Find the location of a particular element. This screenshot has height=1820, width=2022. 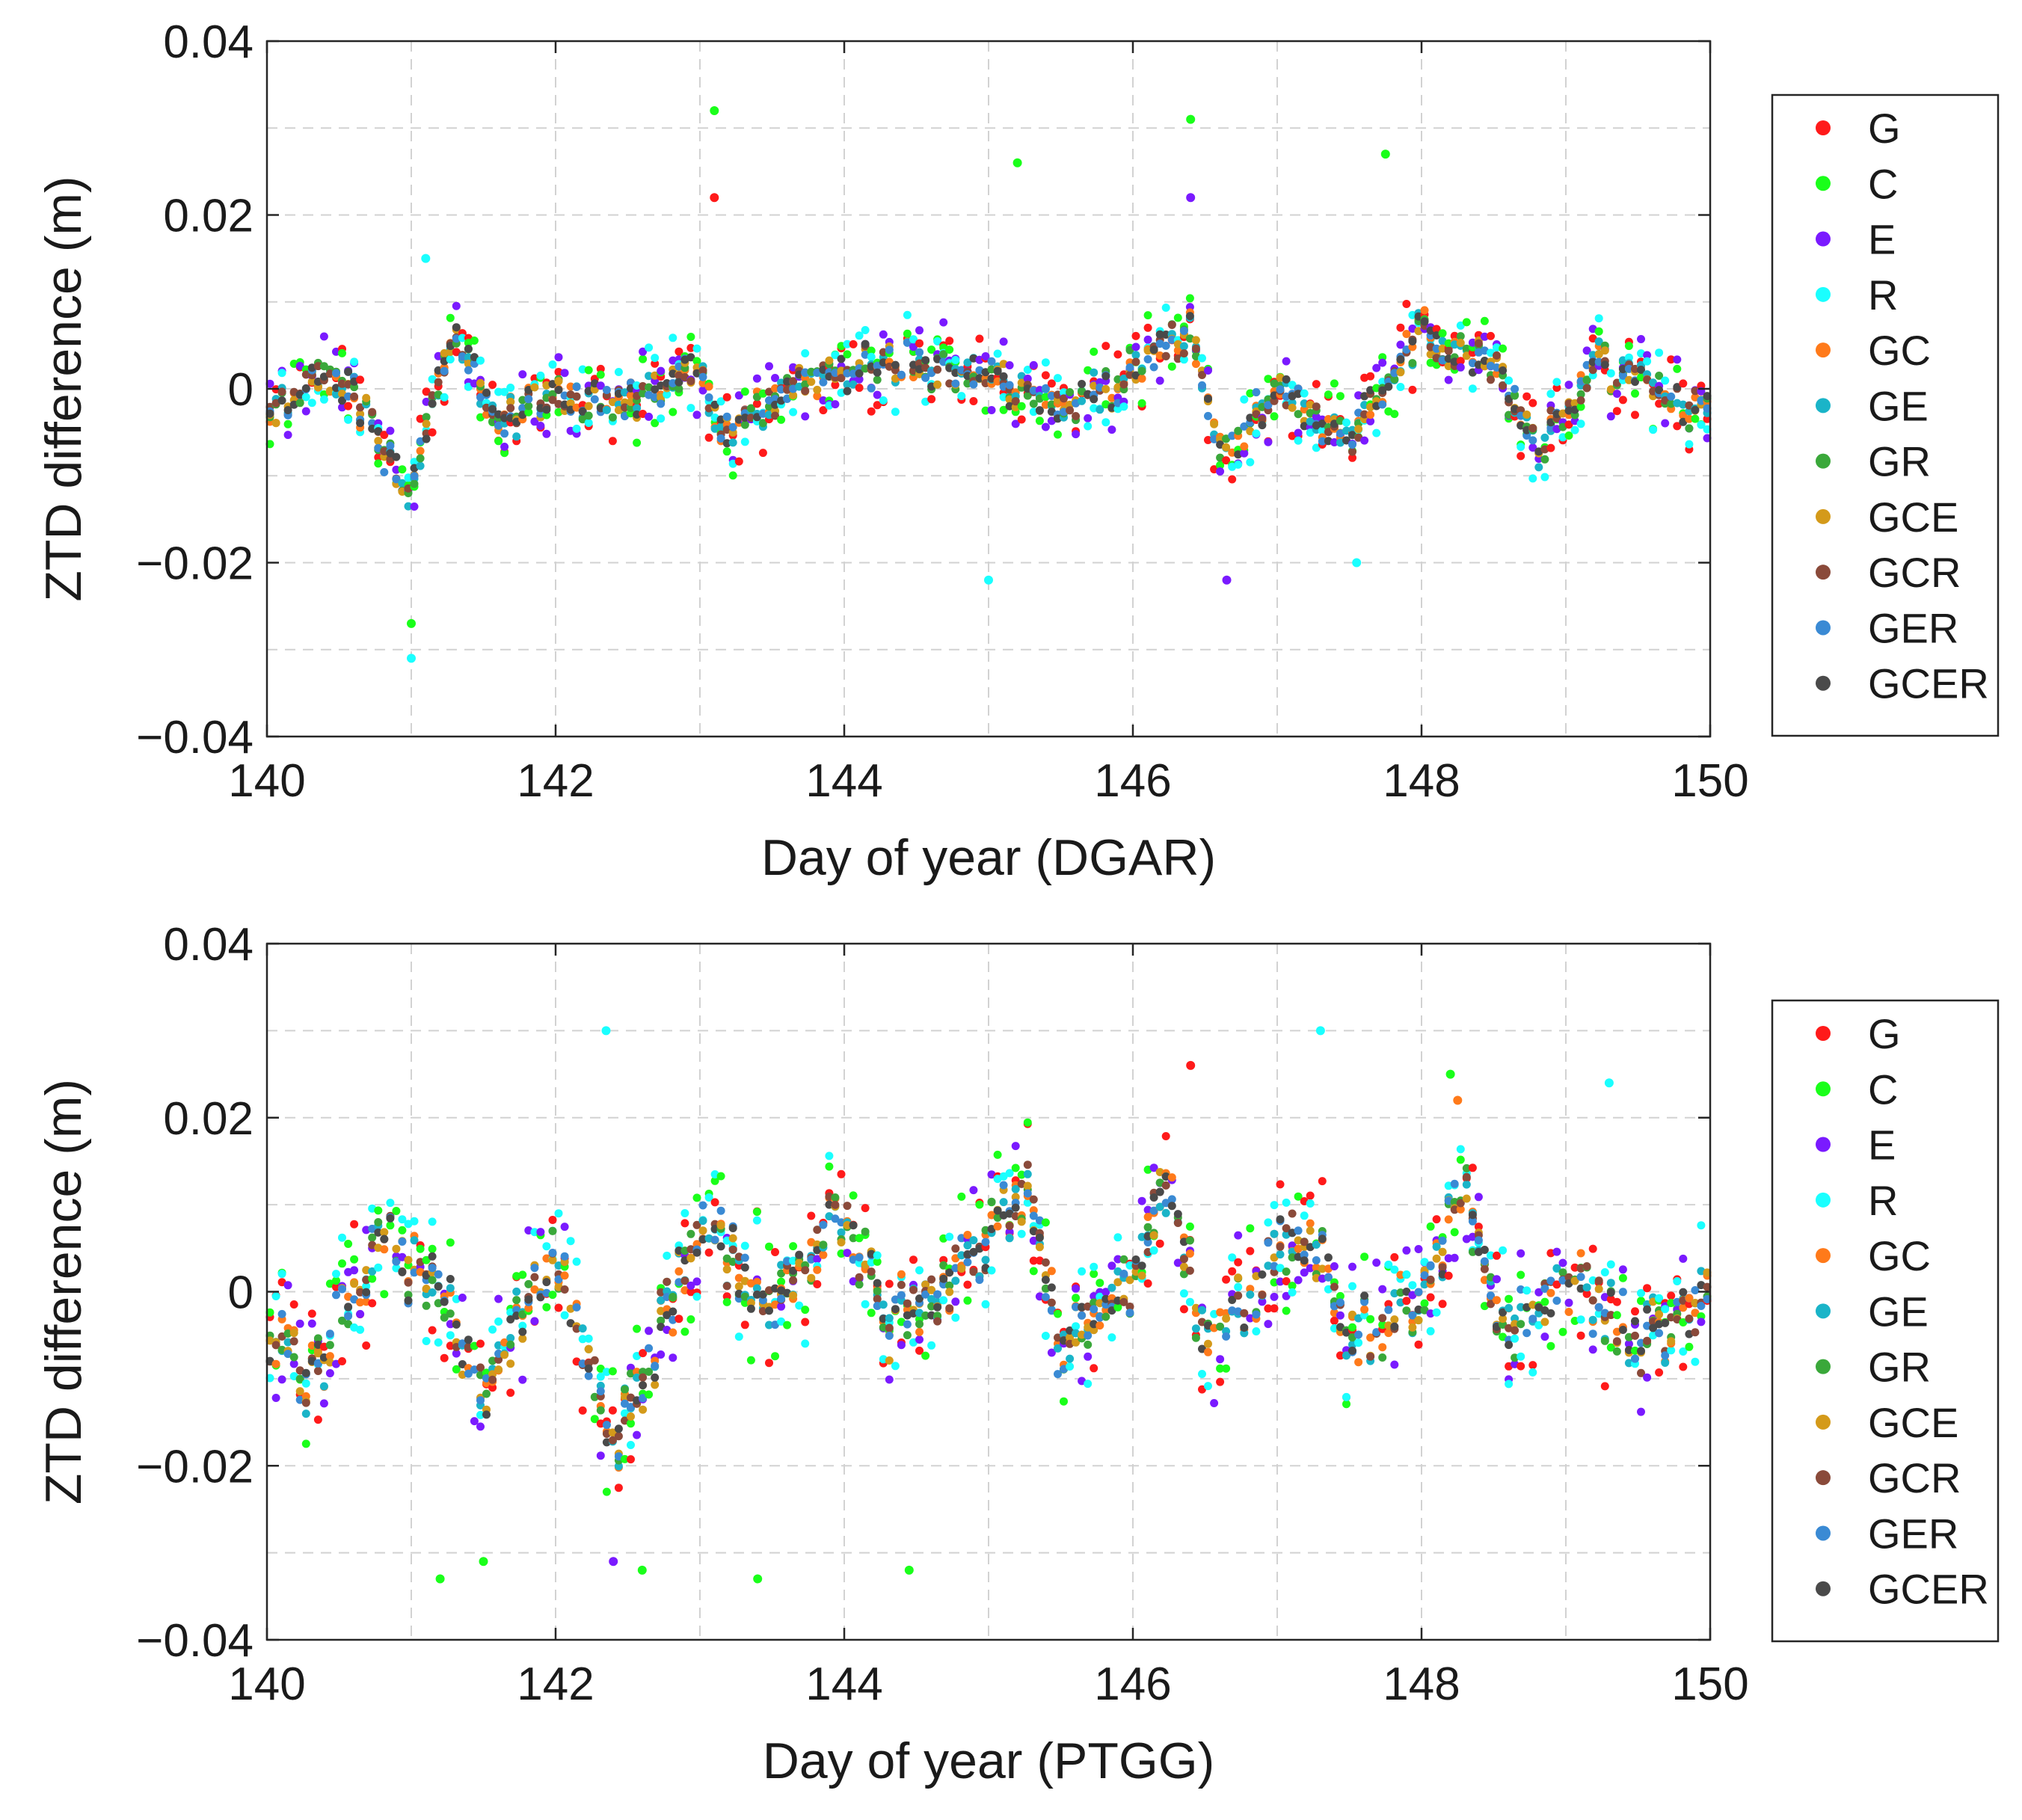

x-tick-label: 144 is located at coordinates (843, 1684).